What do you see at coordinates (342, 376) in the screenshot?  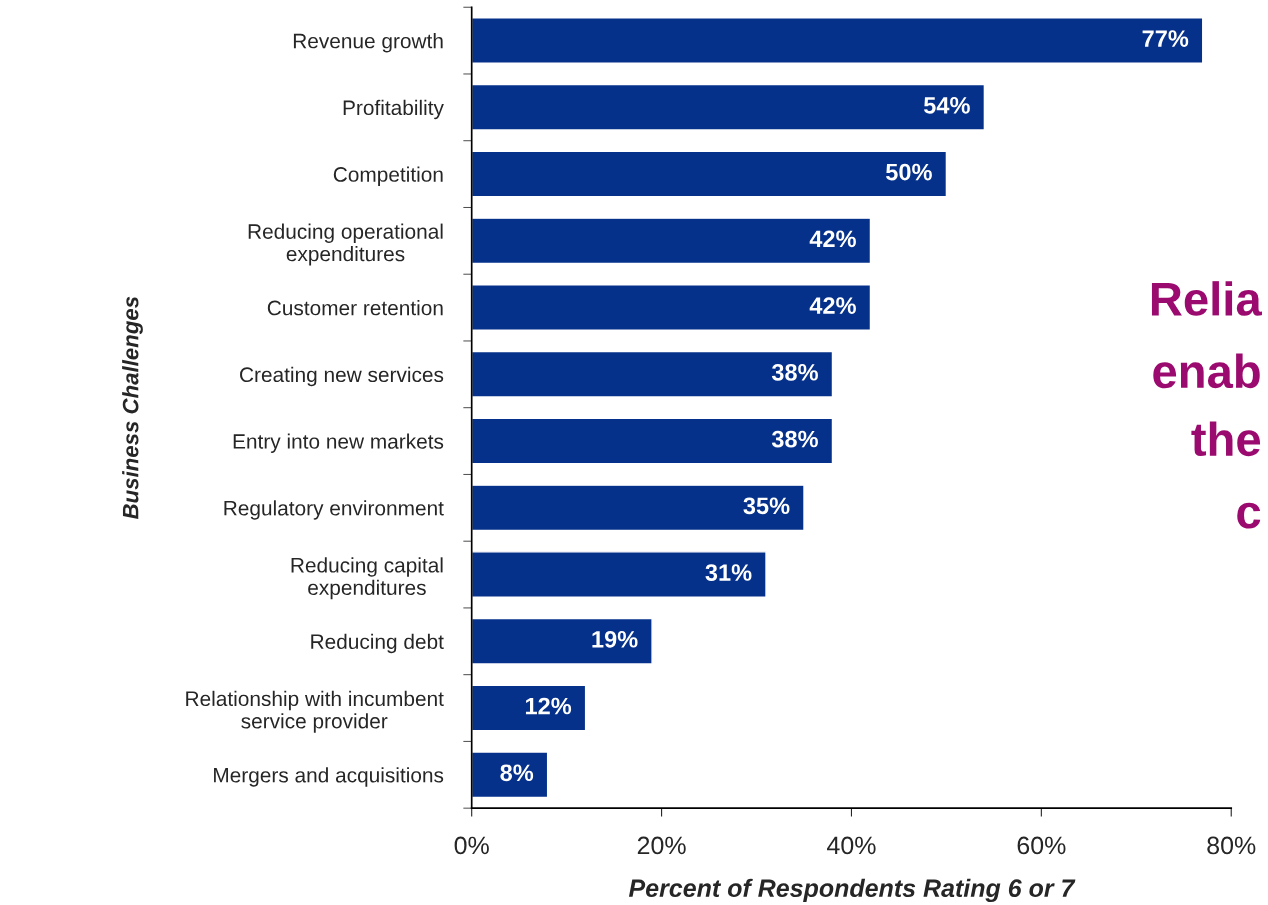 I see `y-tick-label: Creating new services` at bounding box center [342, 376].